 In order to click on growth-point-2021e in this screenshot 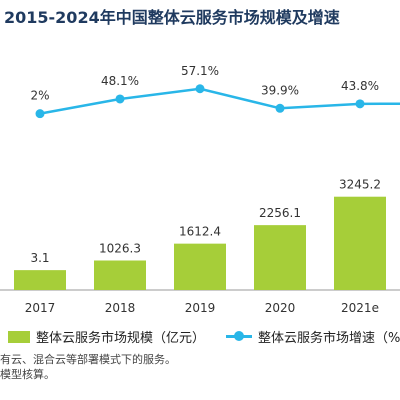, I will do `click(360, 104)`.